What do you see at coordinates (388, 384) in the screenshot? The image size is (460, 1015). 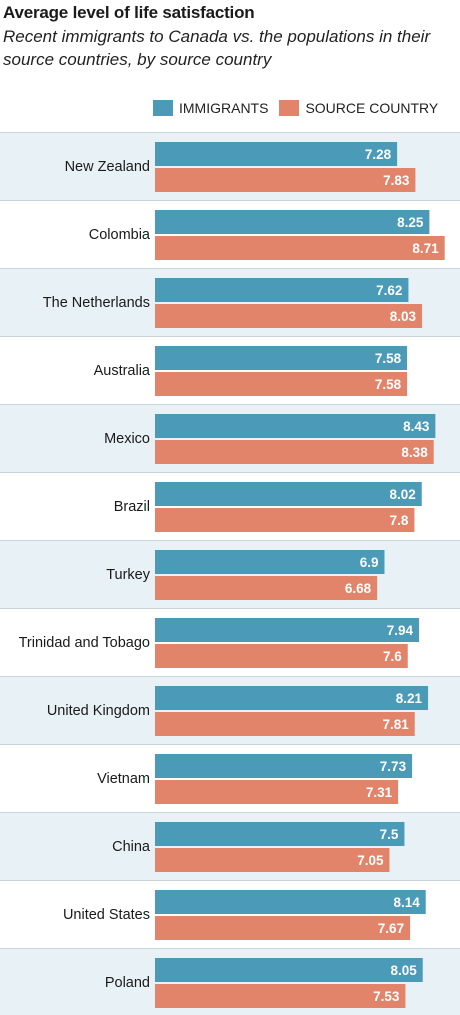 I see `value-label-source-country-australia: 7.58` at bounding box center [388, 384].